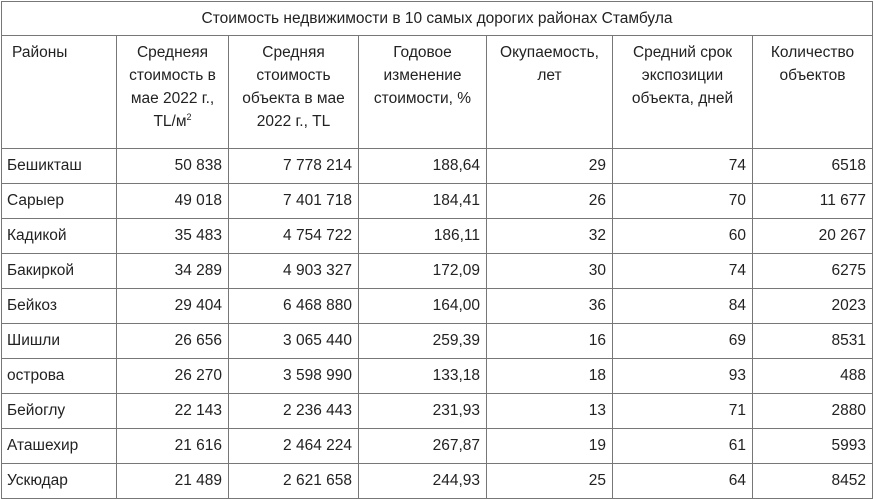 The height and width of the screenshot is (499, 874). I want to click on table-row: Бакиркой 34 289 4 903 327 172,09 30 74 6275, so click(437, 271).